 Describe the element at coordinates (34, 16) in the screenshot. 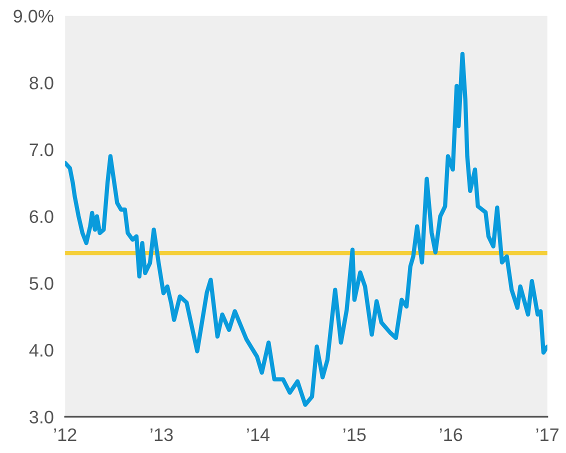

I see `y-tick-label: 9.0%` at that location.